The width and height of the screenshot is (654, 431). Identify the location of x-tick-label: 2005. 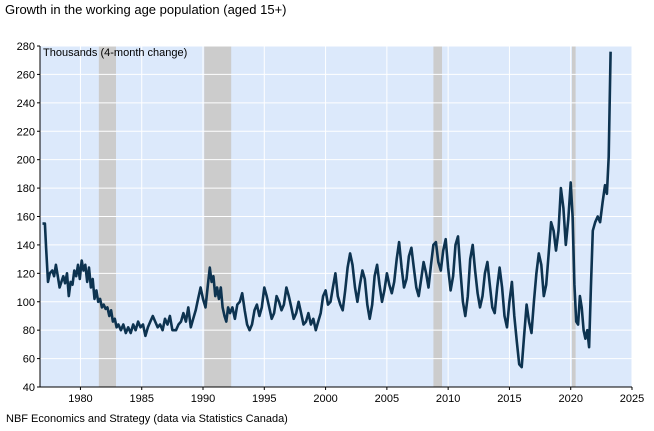
(387, 399).